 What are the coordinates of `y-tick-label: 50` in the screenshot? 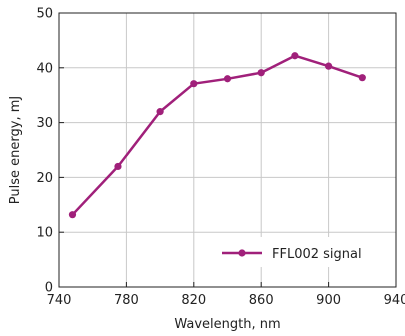 It's located at (44, 14).